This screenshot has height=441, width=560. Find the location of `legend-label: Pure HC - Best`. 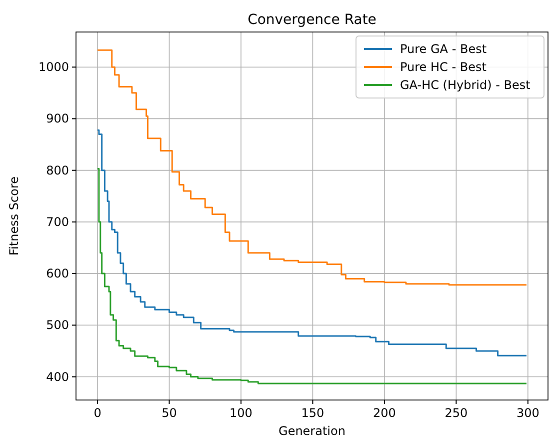

legend-label: Pure HC - Best is located at coordinates (443, 67).